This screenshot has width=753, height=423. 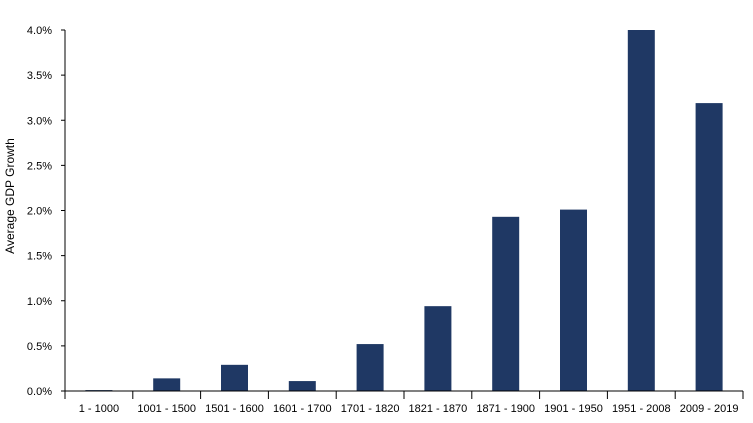 What do you see at coordinates (709, 409) in the screenshot?
I see `x-tick-label: 2009 - 2019` at bounding box center [709, 409].